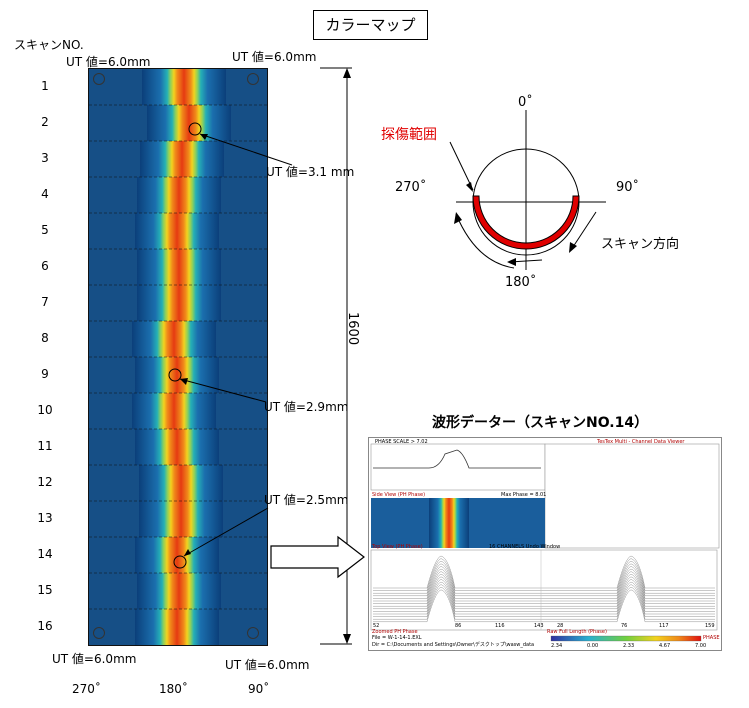 The image size is (749, 708). I want to click on ut-label-top-right: UT 値=6.0mm, so click(274, 57).